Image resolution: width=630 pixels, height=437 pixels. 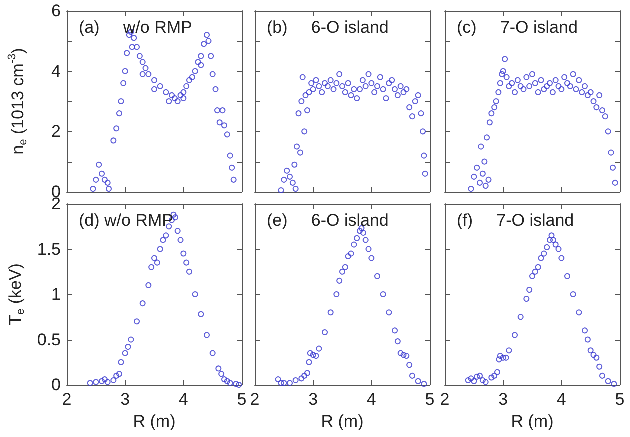 I want to click on y-axis-title: ne (1013 cm-3), so click(x=18, y=101).